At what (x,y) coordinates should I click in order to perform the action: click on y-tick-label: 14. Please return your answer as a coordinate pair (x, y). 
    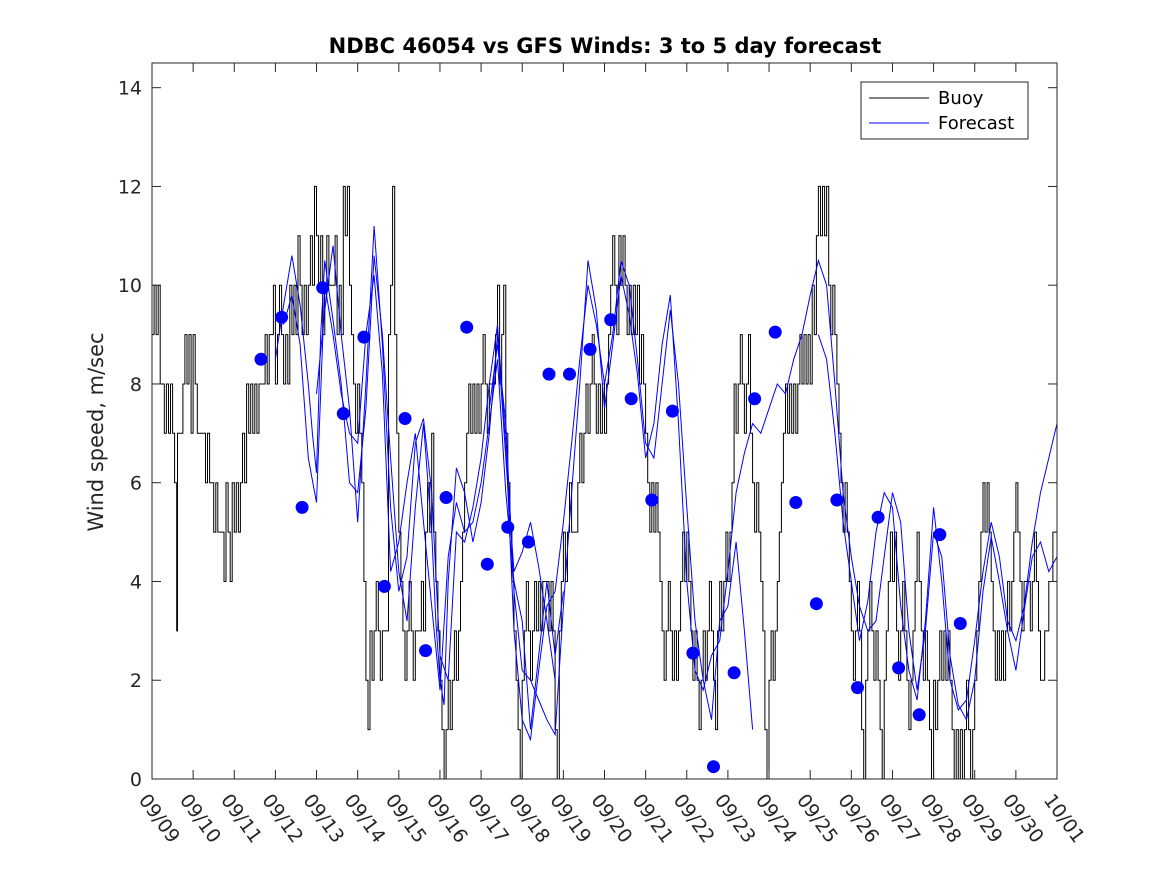
    Looking at the image, I should click on (130, 89).